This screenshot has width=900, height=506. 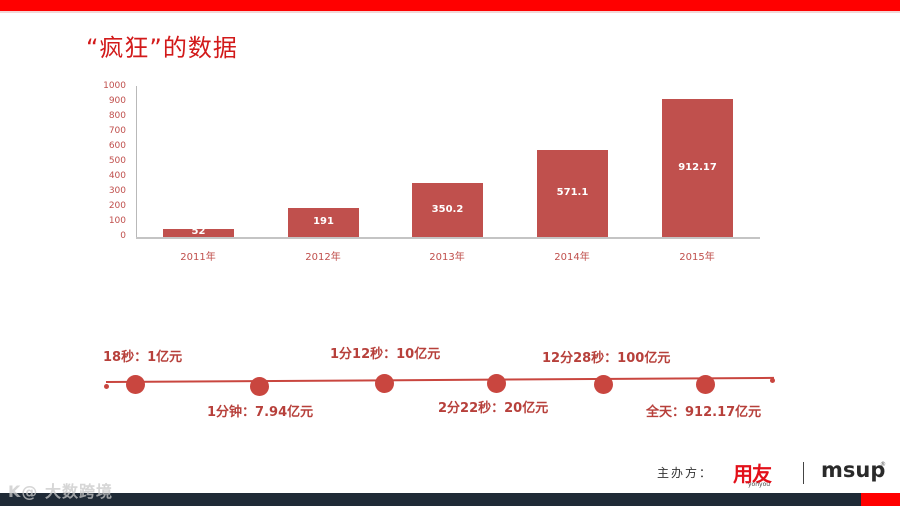 I want to click on y-tick: 0, so click(x=123, y=236).